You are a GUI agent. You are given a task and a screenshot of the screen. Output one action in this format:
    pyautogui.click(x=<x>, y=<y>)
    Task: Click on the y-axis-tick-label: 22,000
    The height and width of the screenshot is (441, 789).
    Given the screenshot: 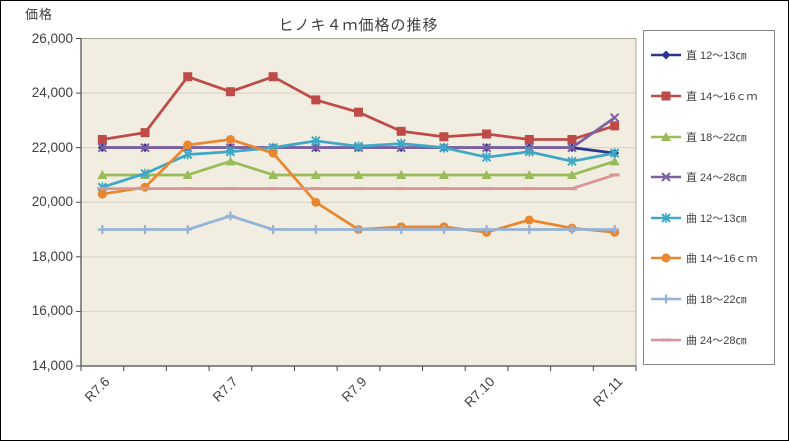 What is the action you would take?
    pyautogui.click(x=52, y=147)
    